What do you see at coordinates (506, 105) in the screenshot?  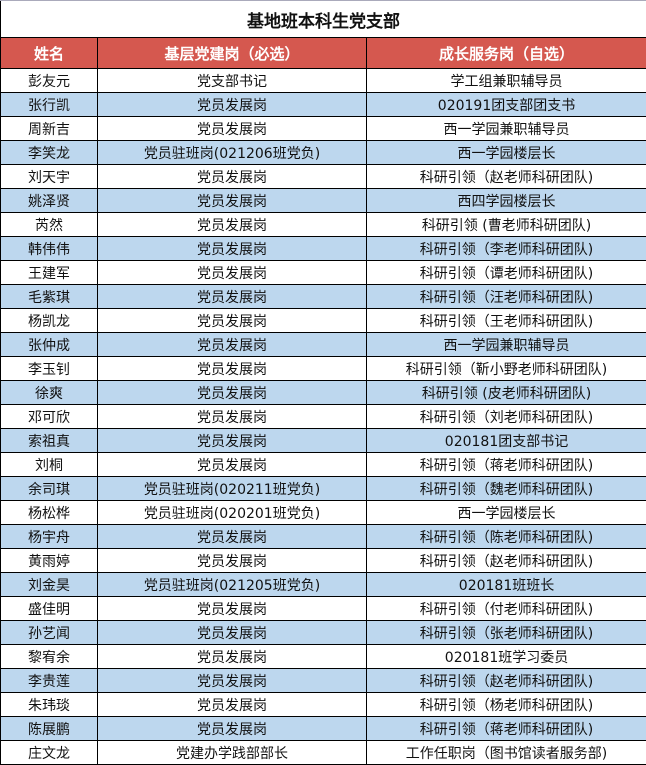 I see `cell-service-post: 020191团支部团支书` at bounding box center [506, 105].